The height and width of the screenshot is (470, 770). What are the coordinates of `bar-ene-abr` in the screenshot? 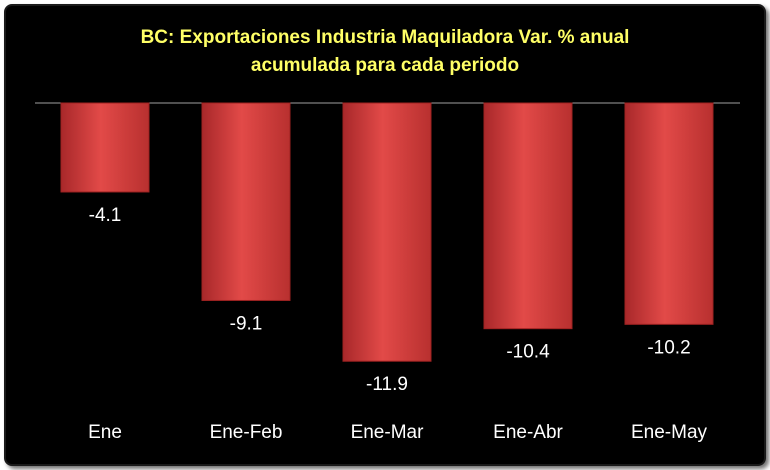 It's located at (528, 216).